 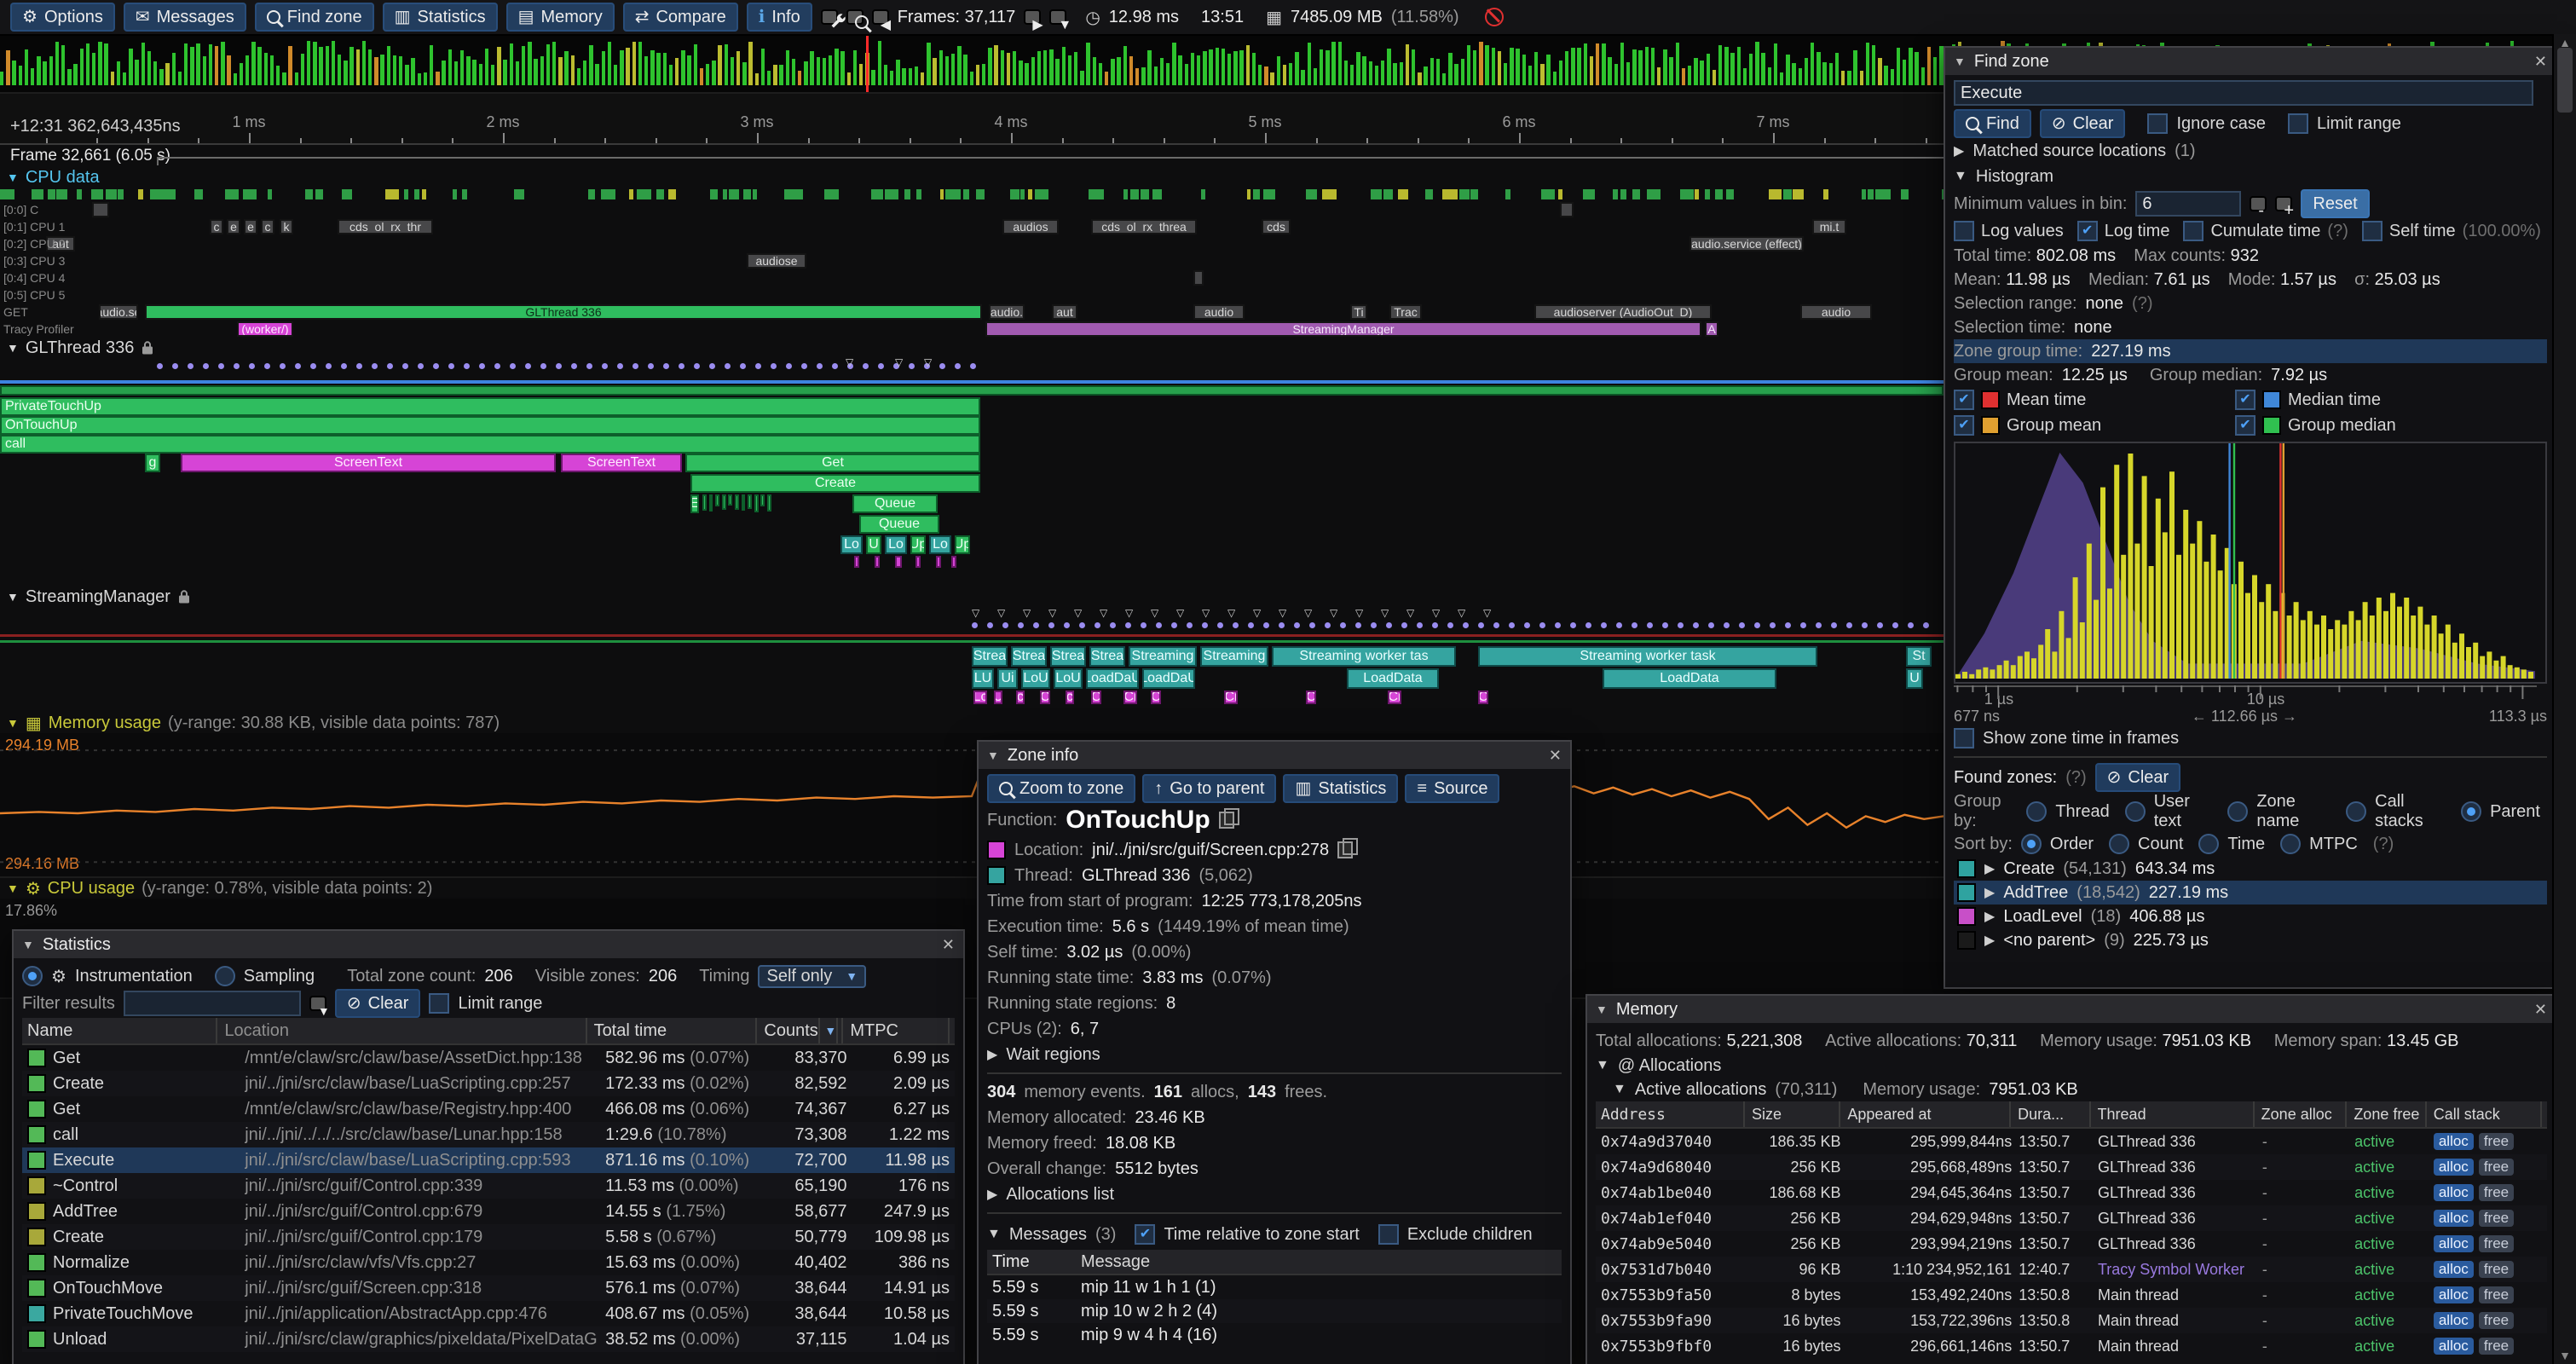 What do you see at coordinates (1033, 20) in the screenshot?
I see `next-frame-button: ▶` at bounding box center [1033, 20].